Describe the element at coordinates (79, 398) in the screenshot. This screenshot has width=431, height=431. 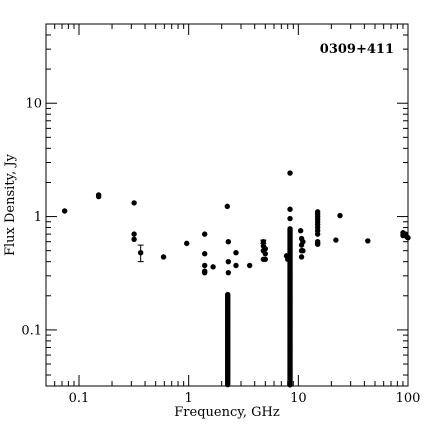
I see `x-tick-label: 0.1` at that location.